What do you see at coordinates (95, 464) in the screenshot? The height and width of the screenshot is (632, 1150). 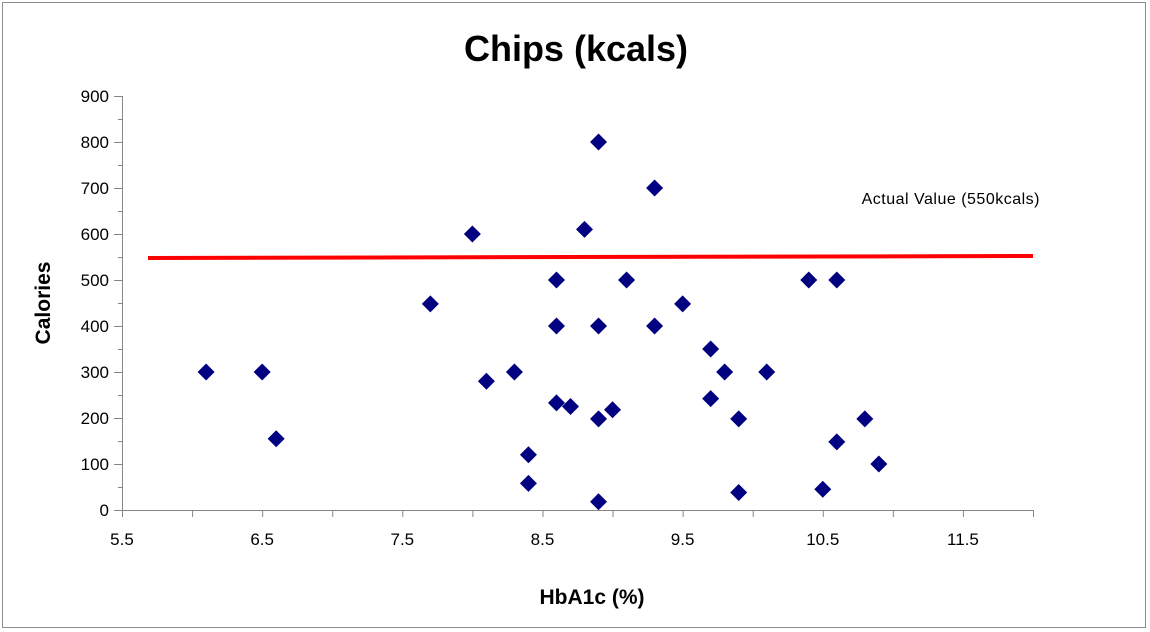 I see `y-tick-label: 100` at bounding box center [95, 464].